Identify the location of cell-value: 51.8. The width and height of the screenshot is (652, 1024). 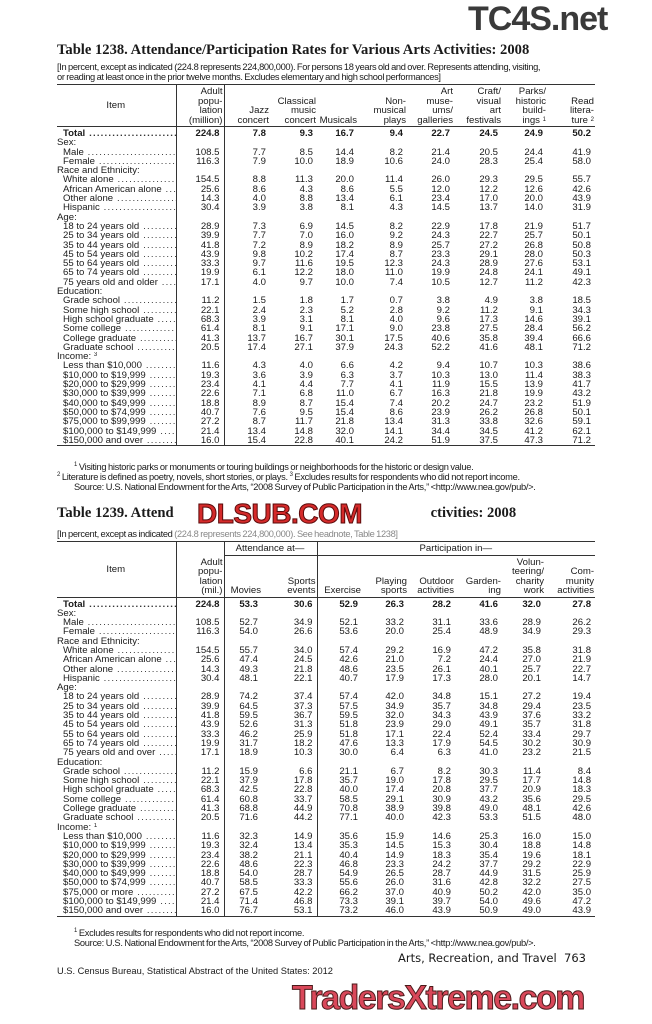
(348, 734).